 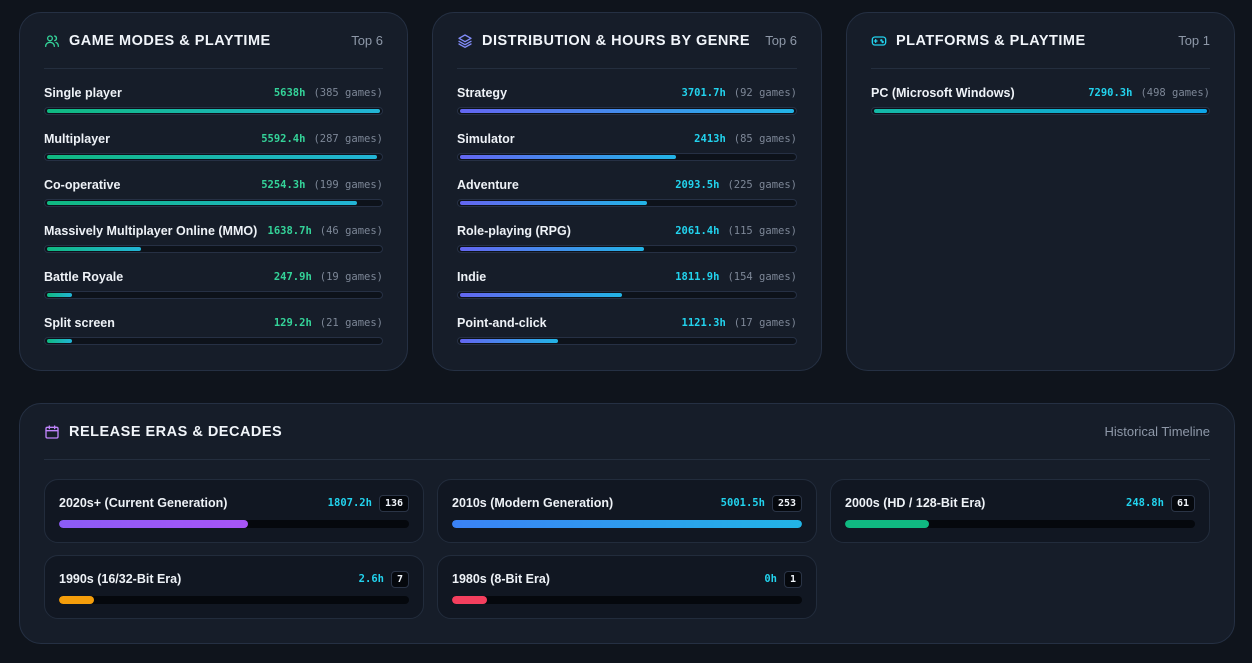 I want to click on game-count-badge: 1, so click(x=792, y=579).